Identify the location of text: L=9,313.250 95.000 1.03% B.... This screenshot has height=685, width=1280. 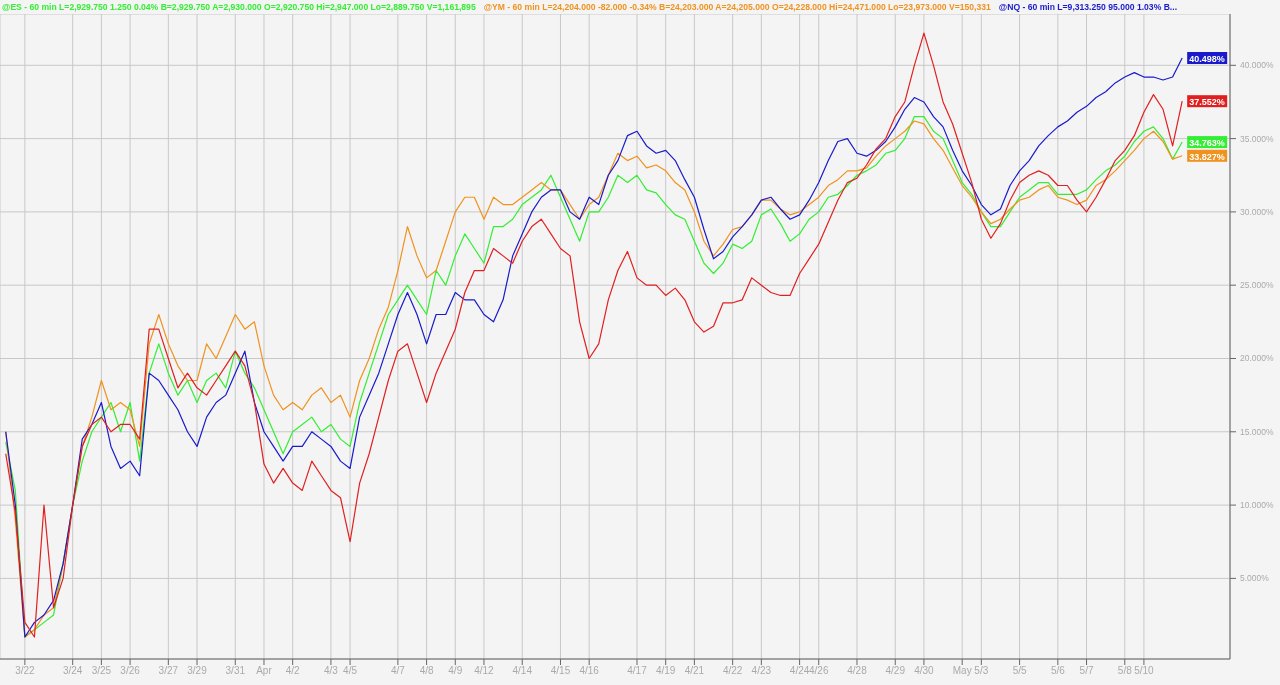
(1117, 7).